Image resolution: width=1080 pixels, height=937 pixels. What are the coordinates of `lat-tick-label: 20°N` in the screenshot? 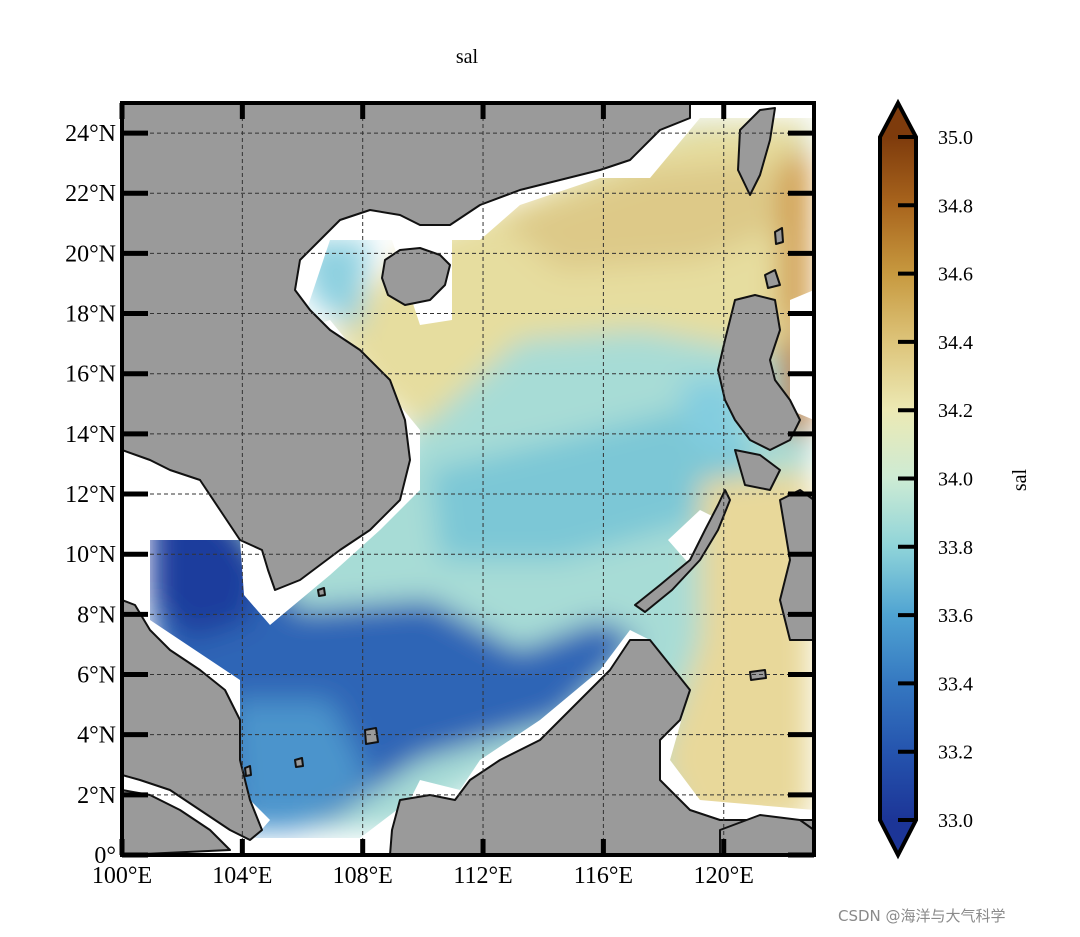 It's located at (90, 254).